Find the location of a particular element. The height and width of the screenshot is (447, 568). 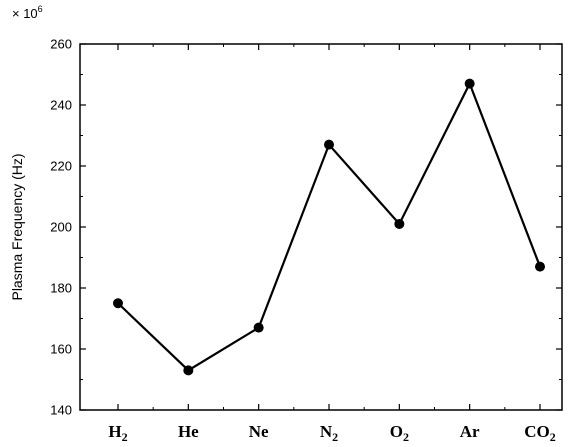

x-tick-label: H2 is located at coordinates (117, 433).